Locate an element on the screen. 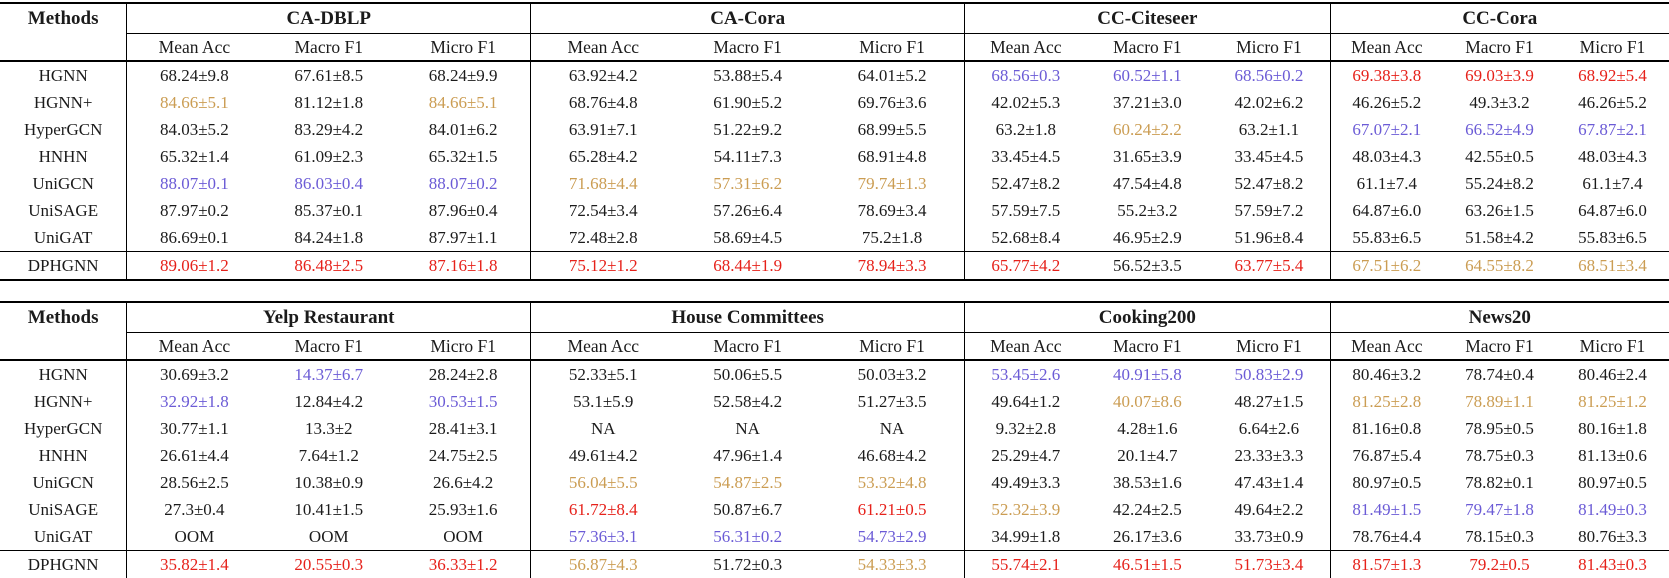 This screenshot has height=578, width=1669. metric-cell: 53.32±4.8 is located at coordinates (892, 482).